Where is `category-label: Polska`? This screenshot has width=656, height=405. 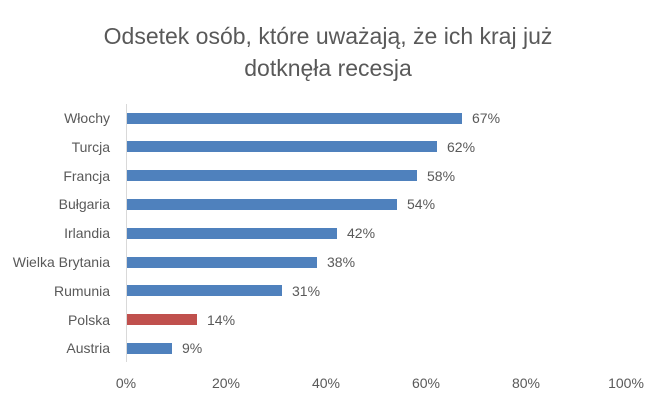
category-label: Polska is located at coordinates (88, 319).